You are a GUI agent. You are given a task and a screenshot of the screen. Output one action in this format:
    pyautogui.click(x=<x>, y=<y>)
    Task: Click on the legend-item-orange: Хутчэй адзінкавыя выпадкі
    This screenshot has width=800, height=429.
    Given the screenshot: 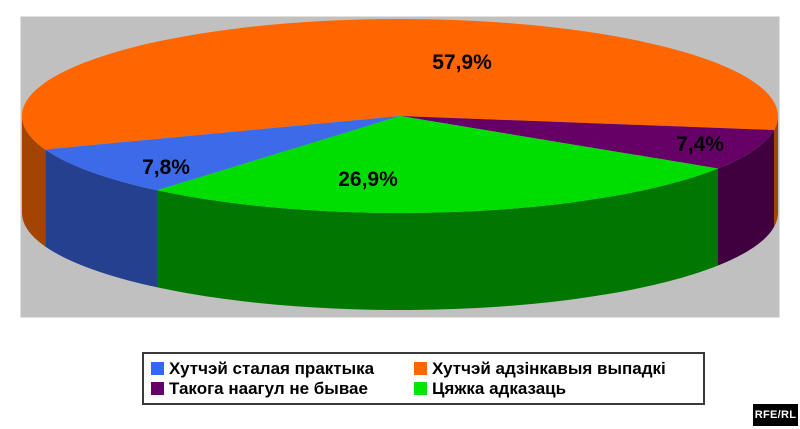 What is the action you would take?
    pyautogui.click(x=558, y=368)
    